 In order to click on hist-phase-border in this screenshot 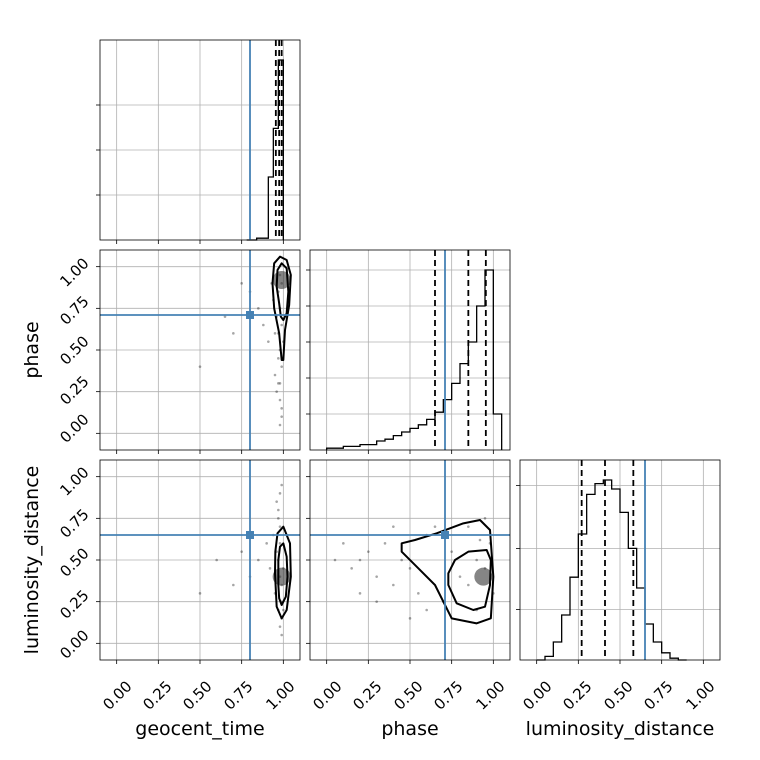, I will do `click(410, 350)`.